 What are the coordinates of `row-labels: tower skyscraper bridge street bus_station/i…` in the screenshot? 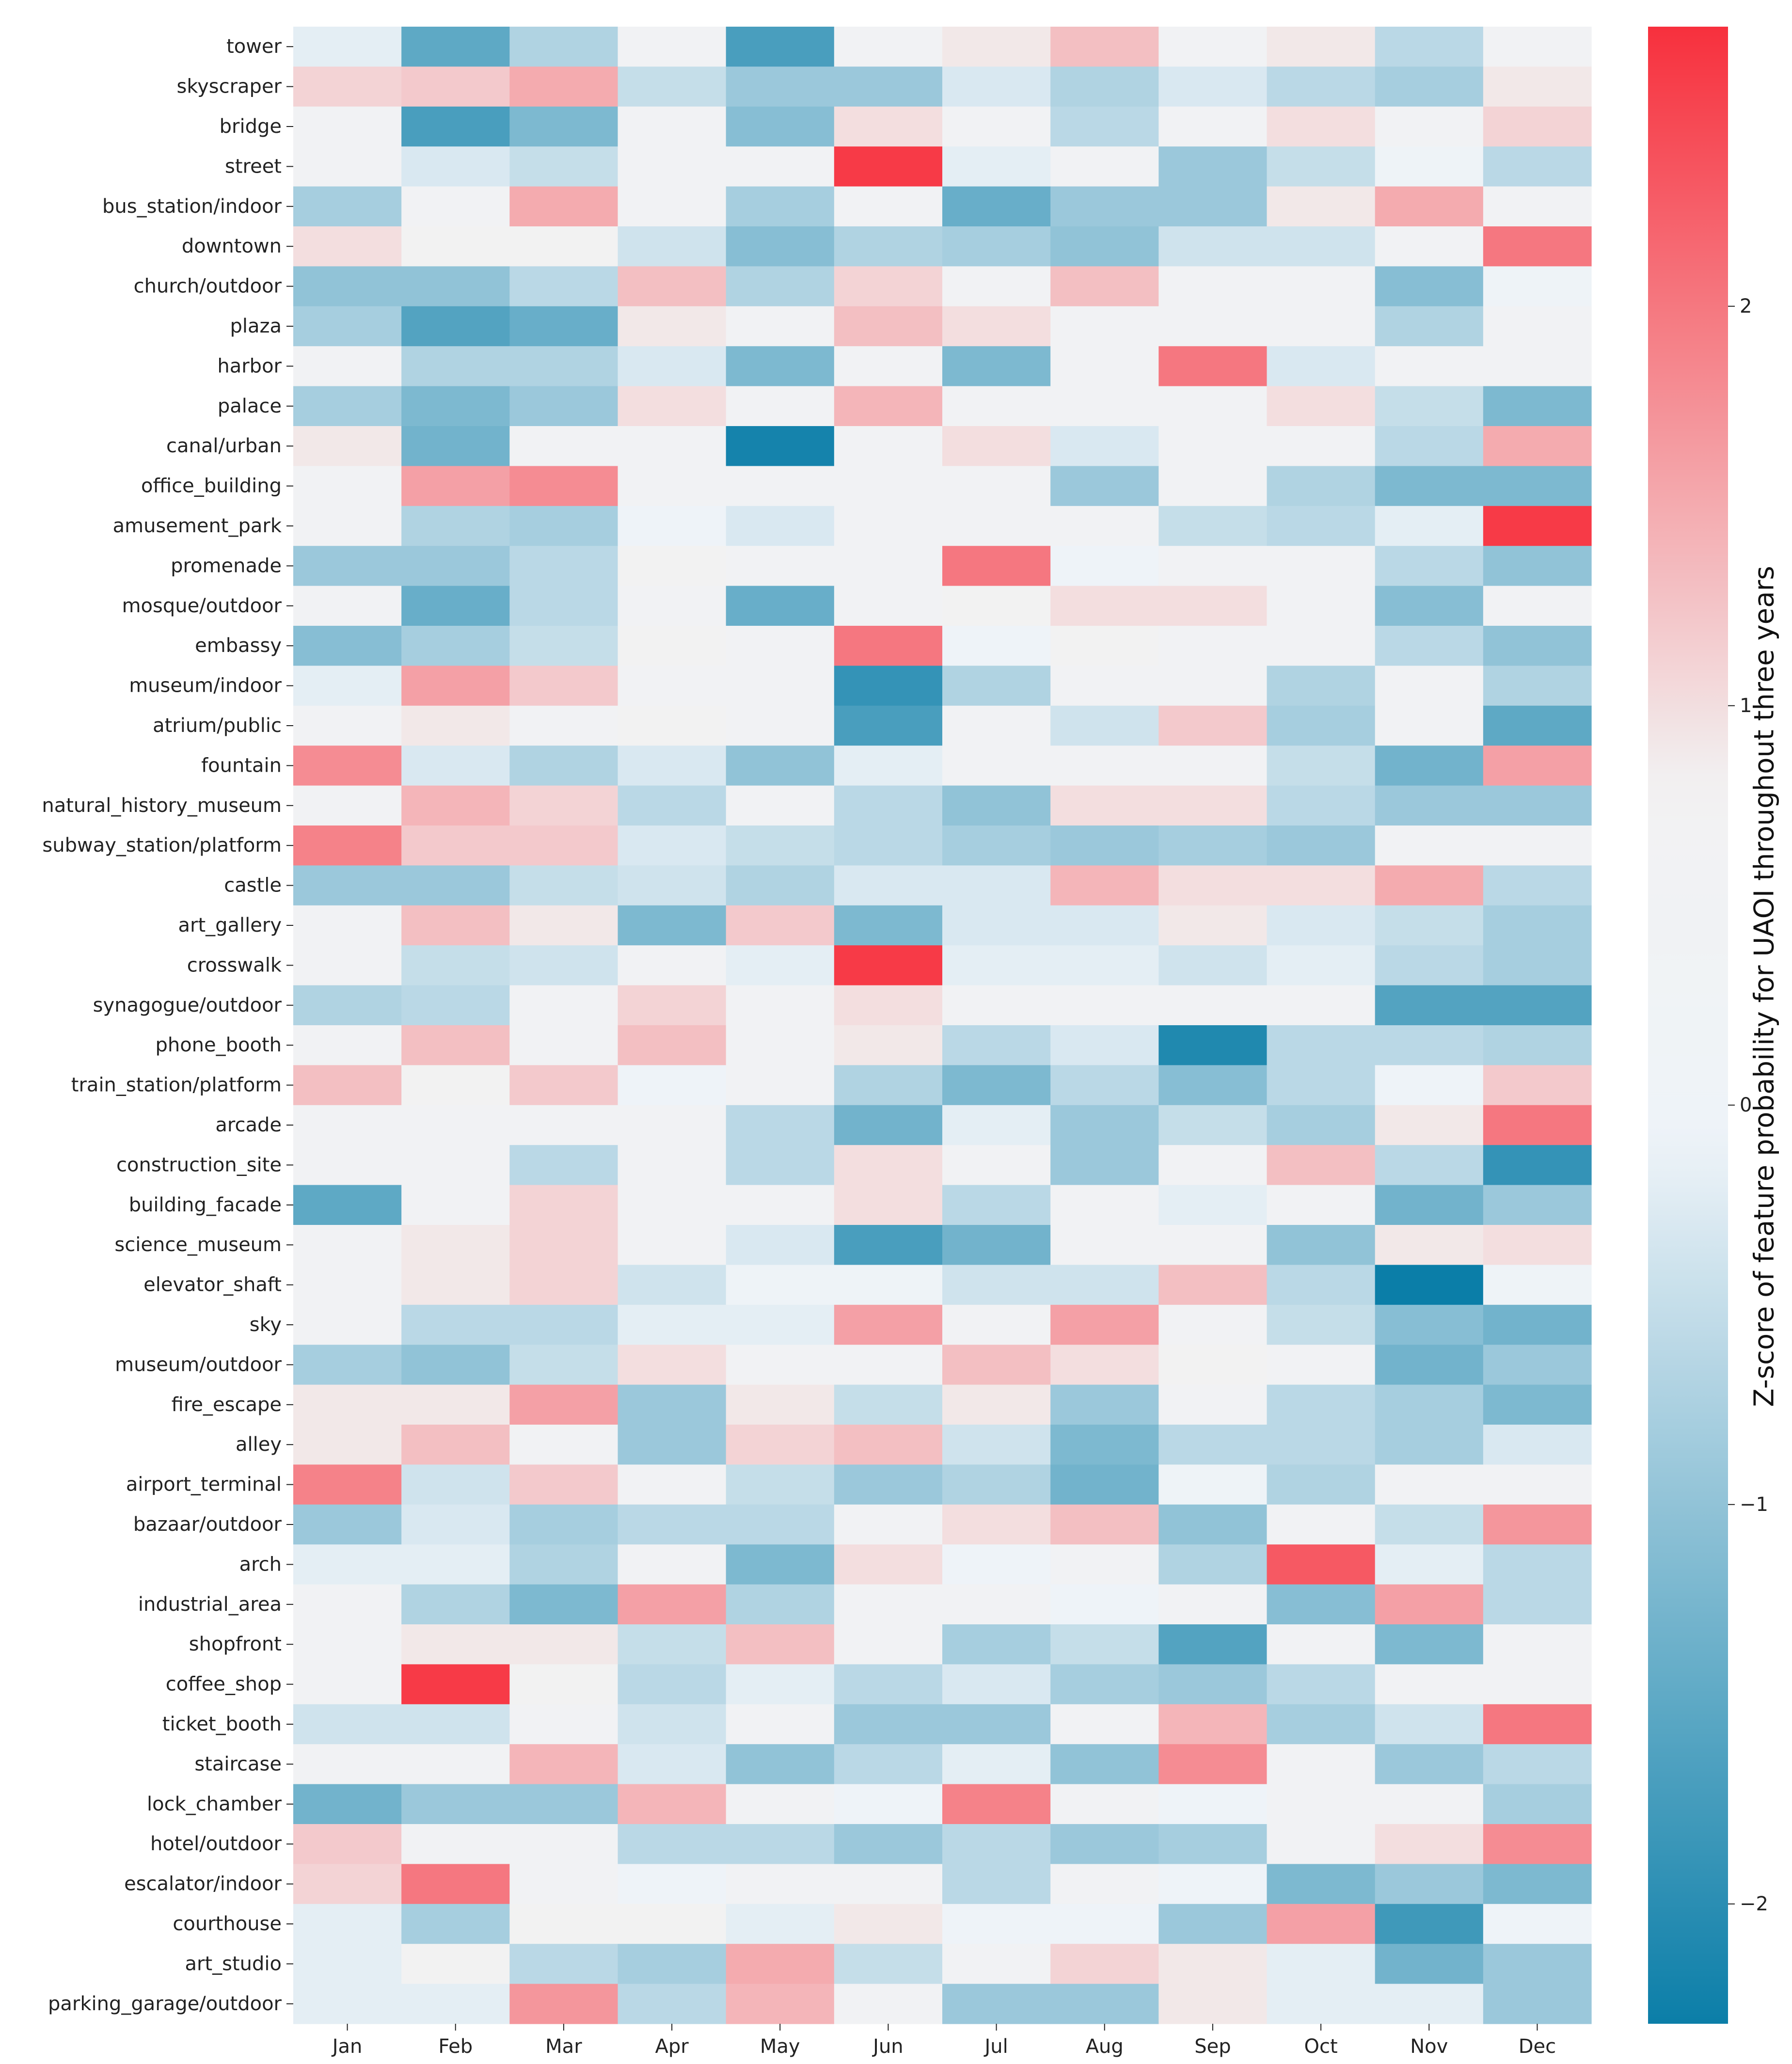 It's located at (167, 1025).